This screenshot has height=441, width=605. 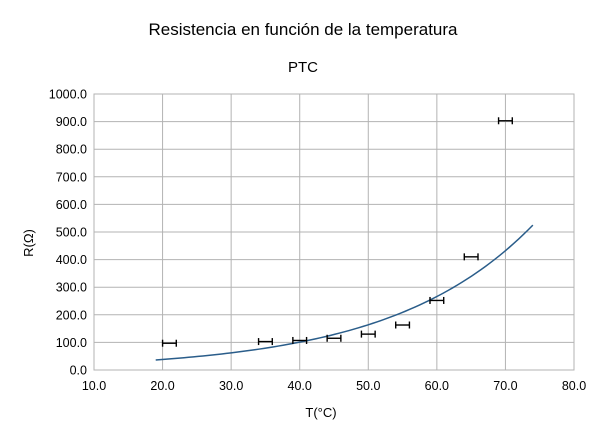 I want to click on y-tick-label: 300.0, so click(x=71, y=288).